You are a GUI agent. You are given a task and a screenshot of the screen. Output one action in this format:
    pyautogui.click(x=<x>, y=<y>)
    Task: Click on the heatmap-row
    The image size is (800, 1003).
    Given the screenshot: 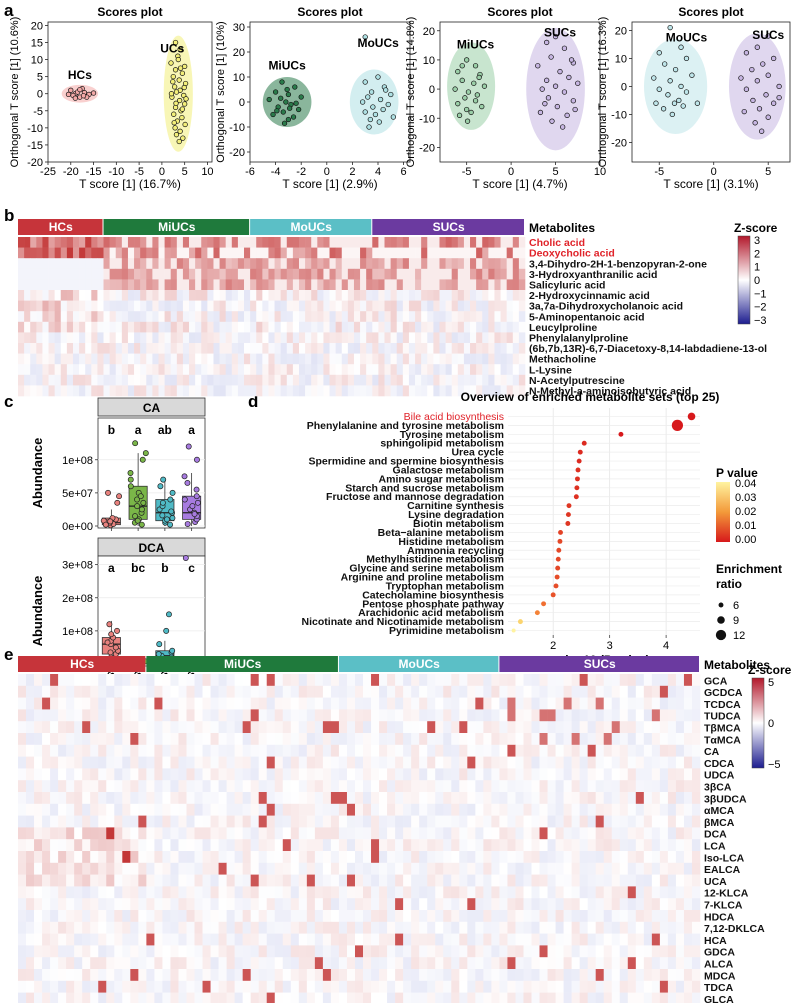 What is the action you would take?
    pyautogui.click(x=359, y=986)
    